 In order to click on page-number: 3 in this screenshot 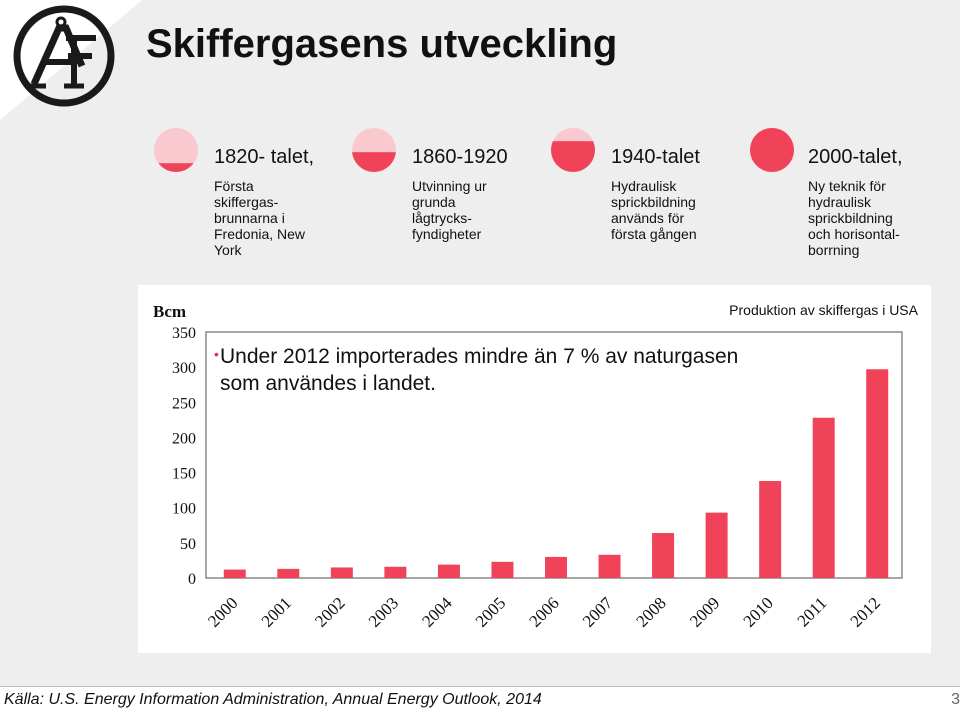, I will do `click(955, 699)`.